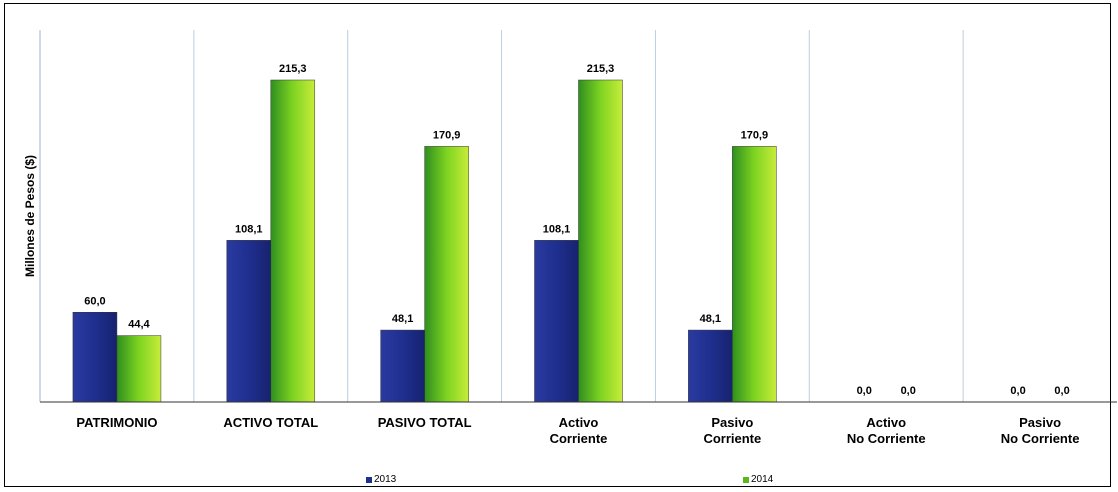  Describe the element at coordinates (762, 479) in the screenshot. I see `legend-label-2014: 2014` at that location.